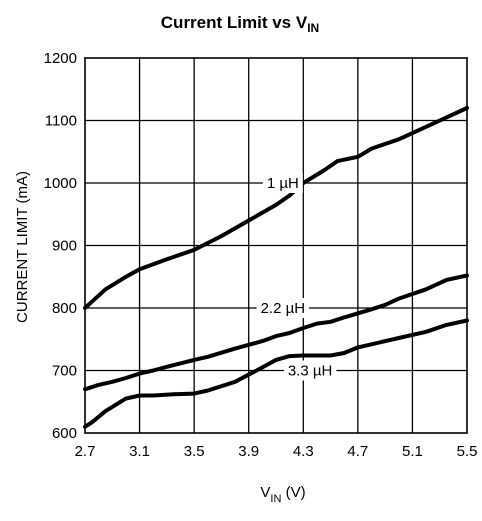  Describe the element at coordinates (303, 451) in the screenshot. I see `x-tick-label-4.3: 4.3` at that location.